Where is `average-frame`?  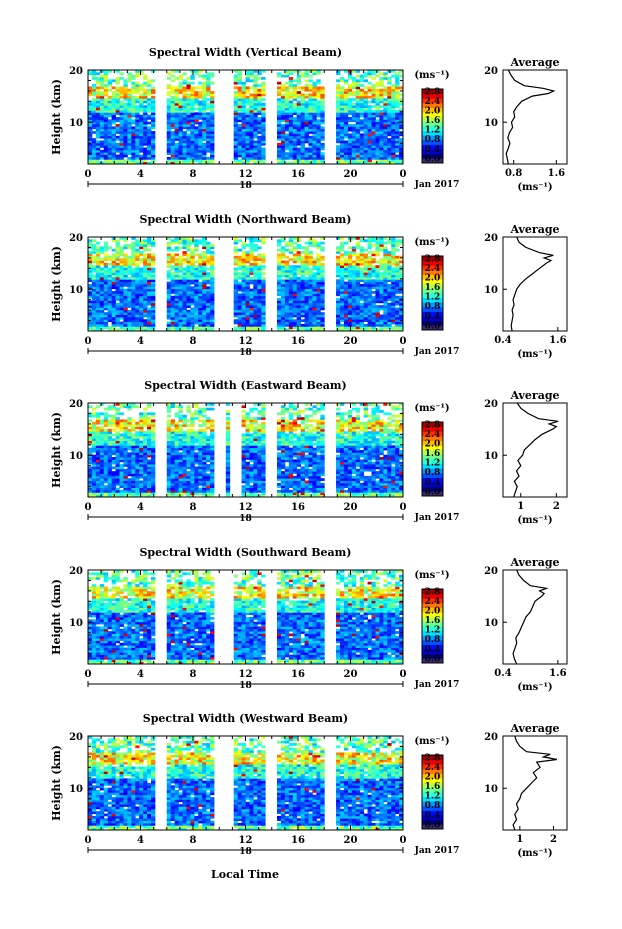
average-frame is located at coordinates (535, 117).